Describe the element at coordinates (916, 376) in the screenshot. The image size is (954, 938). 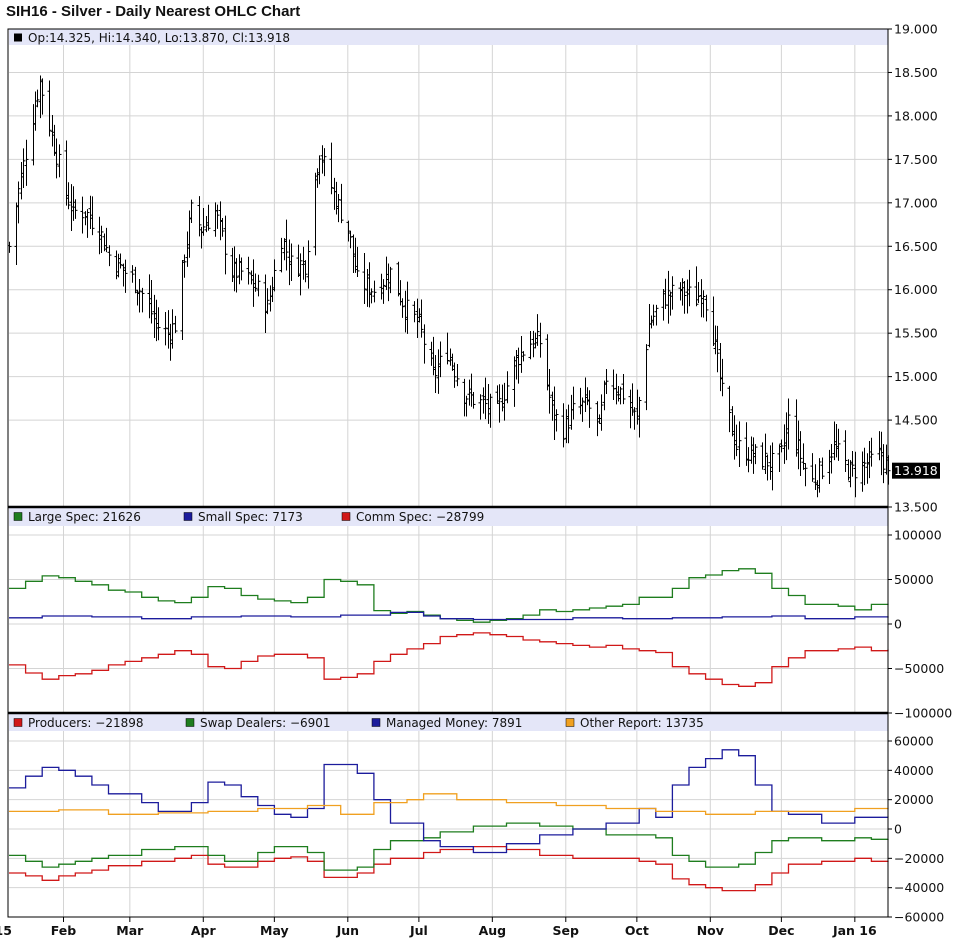
I see `y-tick-label: 15.000` at that location.